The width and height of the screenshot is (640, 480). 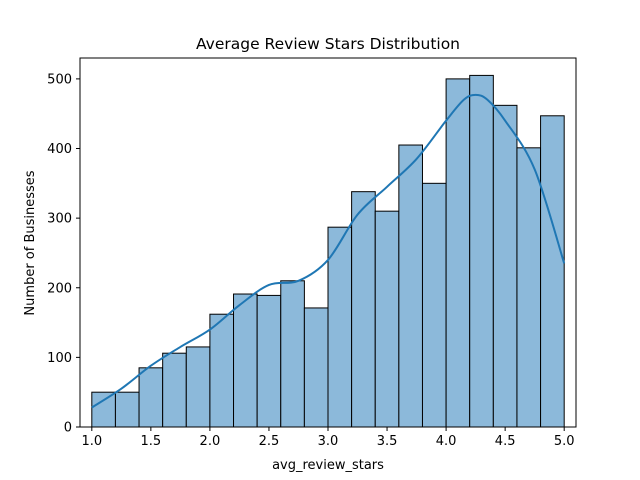 I want to click on y-tick-label: 200, so click(x=59, y=288).